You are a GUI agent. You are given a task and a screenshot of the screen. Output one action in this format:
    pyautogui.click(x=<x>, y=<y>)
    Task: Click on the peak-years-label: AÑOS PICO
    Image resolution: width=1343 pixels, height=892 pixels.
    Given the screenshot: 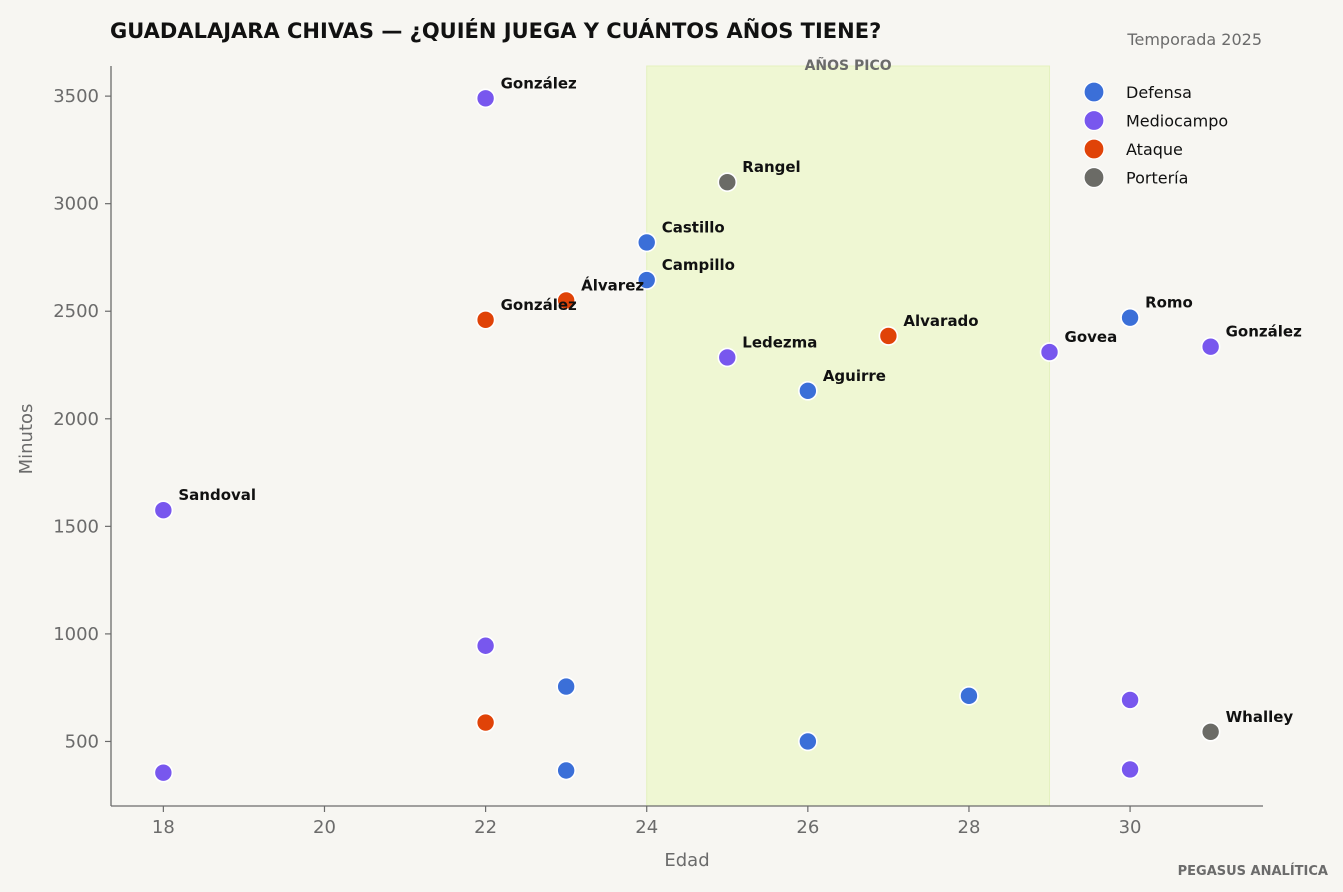 What is the action you would take?
    pyautogui.click(x=848, y=65)
    